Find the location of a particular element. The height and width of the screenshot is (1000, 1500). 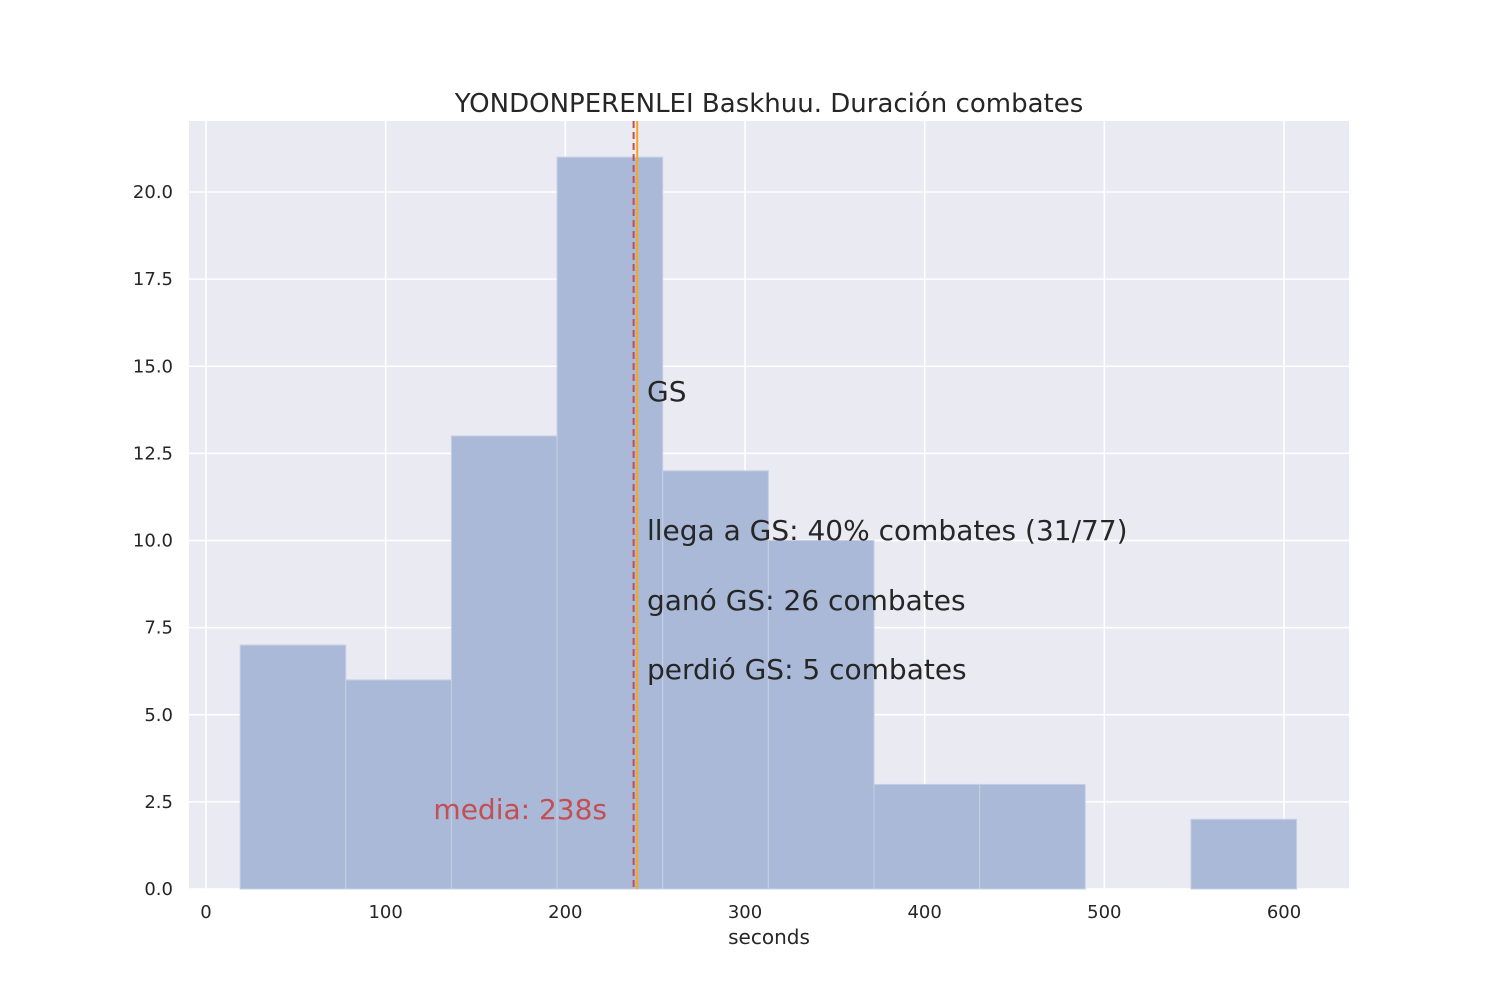

y-tick-label: 10.0 is located at coordinates (153, 541).